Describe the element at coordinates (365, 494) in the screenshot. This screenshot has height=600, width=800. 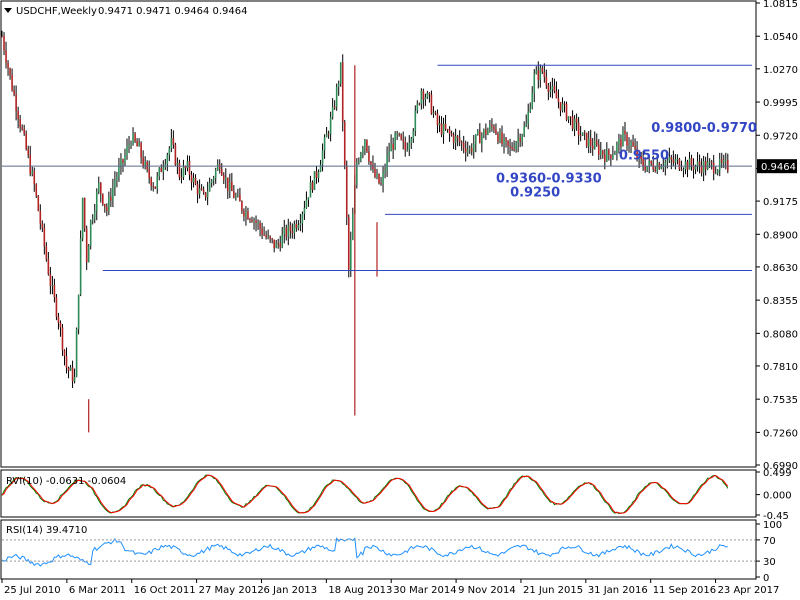
I see `rvi-lines` at that location.